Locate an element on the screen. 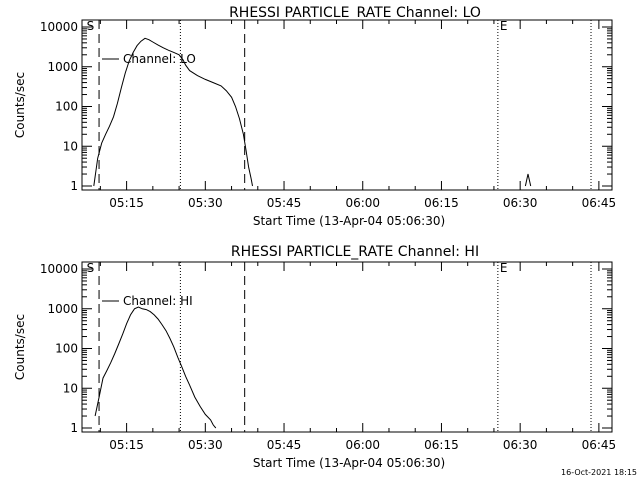  footer-timestamp: 16-Oct-2021 18:15 is located at coordinates (599, 472).